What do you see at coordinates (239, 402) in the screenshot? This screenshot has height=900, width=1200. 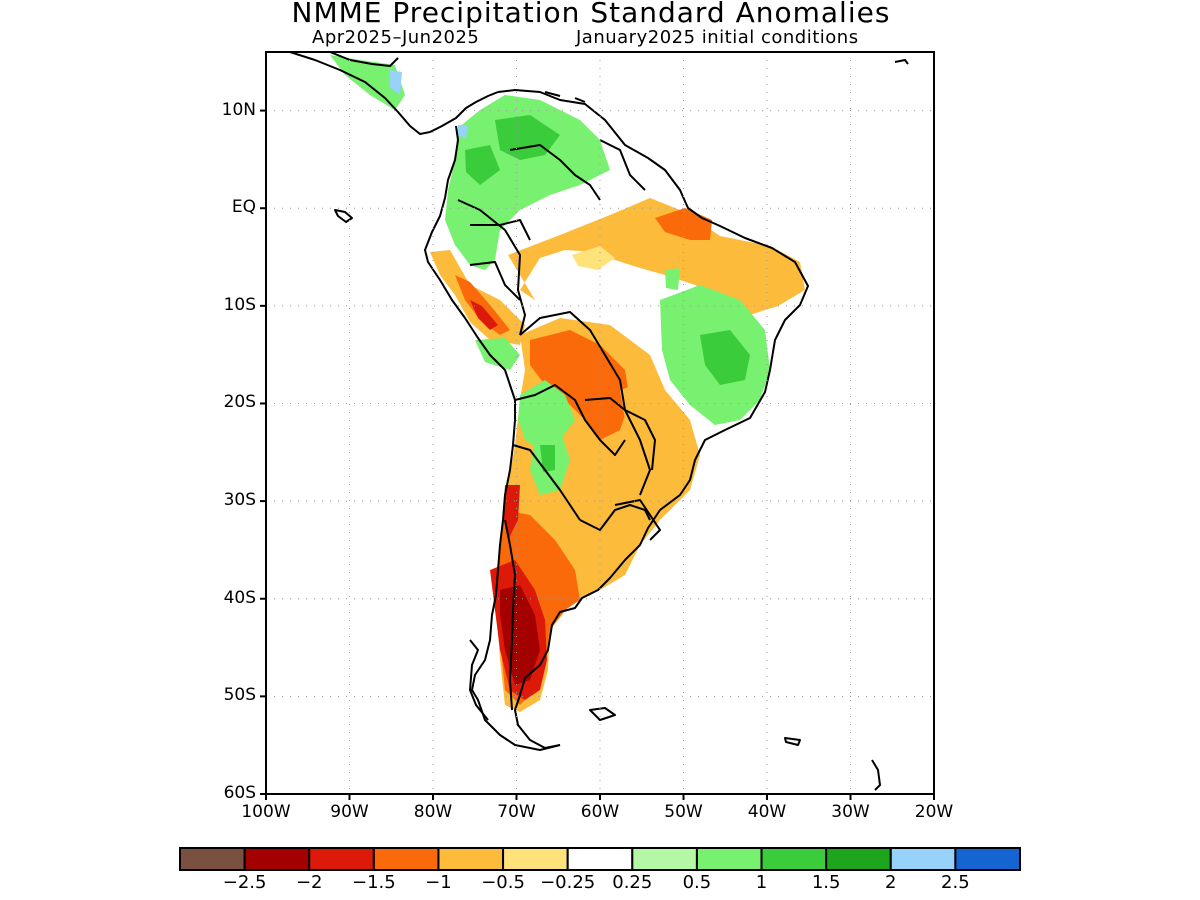 I see `lat-label: 20S` at bounding box center [239, 402].